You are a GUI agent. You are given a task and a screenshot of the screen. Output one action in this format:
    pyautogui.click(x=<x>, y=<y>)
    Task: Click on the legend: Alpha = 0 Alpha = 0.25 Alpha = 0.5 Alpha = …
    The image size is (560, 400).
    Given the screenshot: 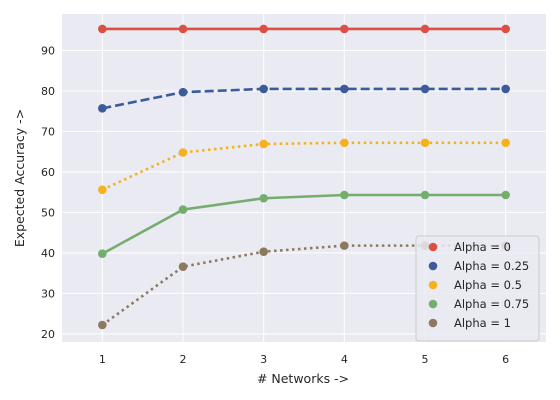 What is the action you would take?
    pyautogui.click(x=477, y=288)
    